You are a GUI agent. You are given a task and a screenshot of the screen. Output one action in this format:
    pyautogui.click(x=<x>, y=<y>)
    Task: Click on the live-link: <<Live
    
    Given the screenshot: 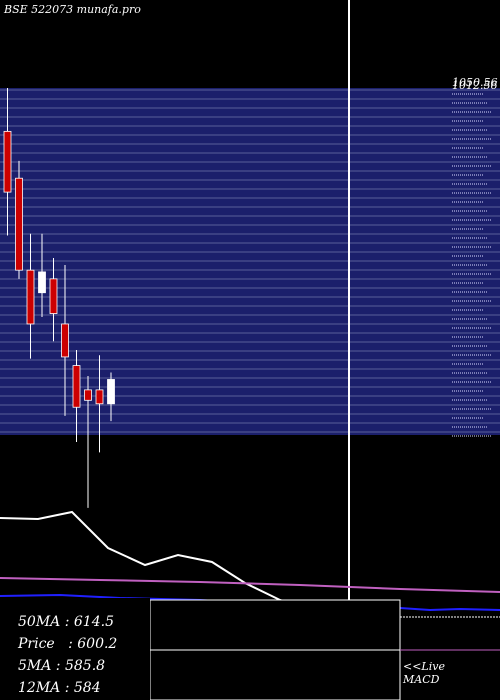 What is the action you would take?
    pyautogui.click(x=424, y=666)
    